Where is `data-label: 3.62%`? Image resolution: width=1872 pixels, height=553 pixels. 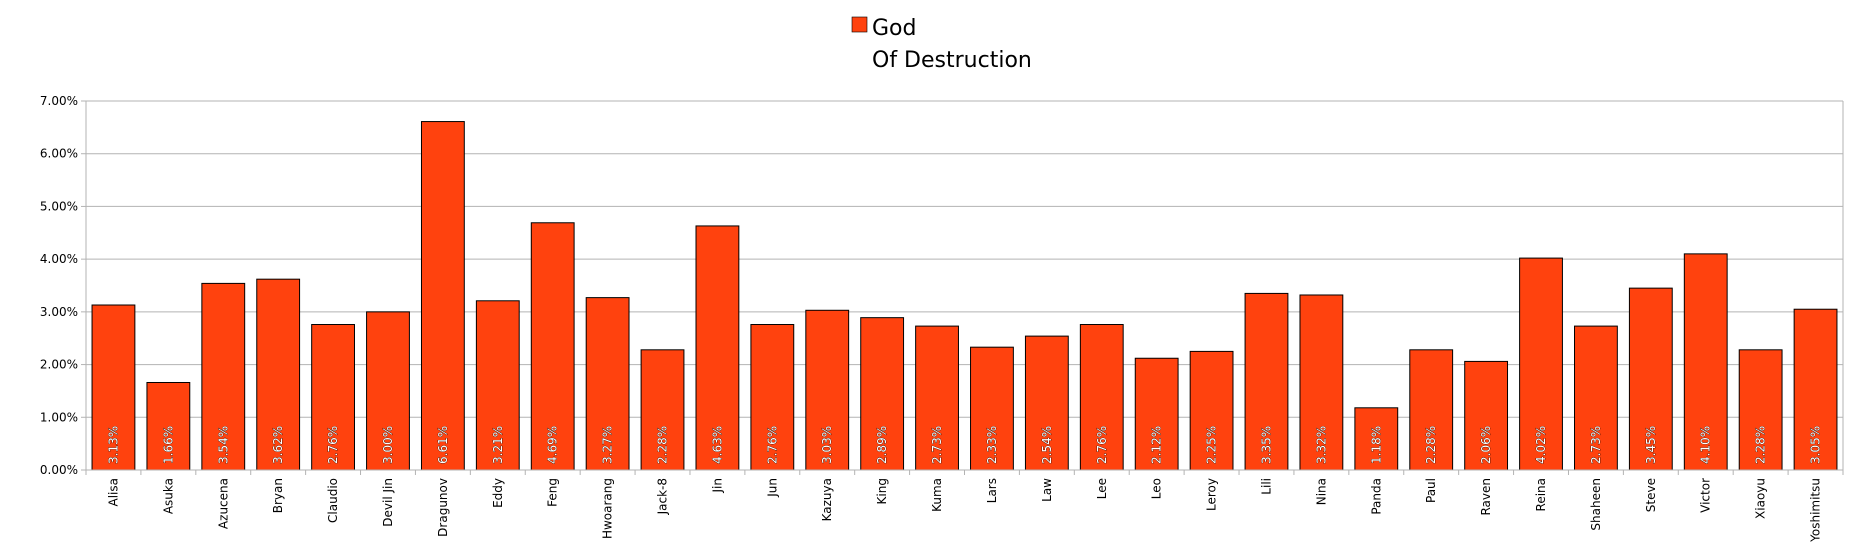
data-label: 3.62% is located at coordinates (278, 445).